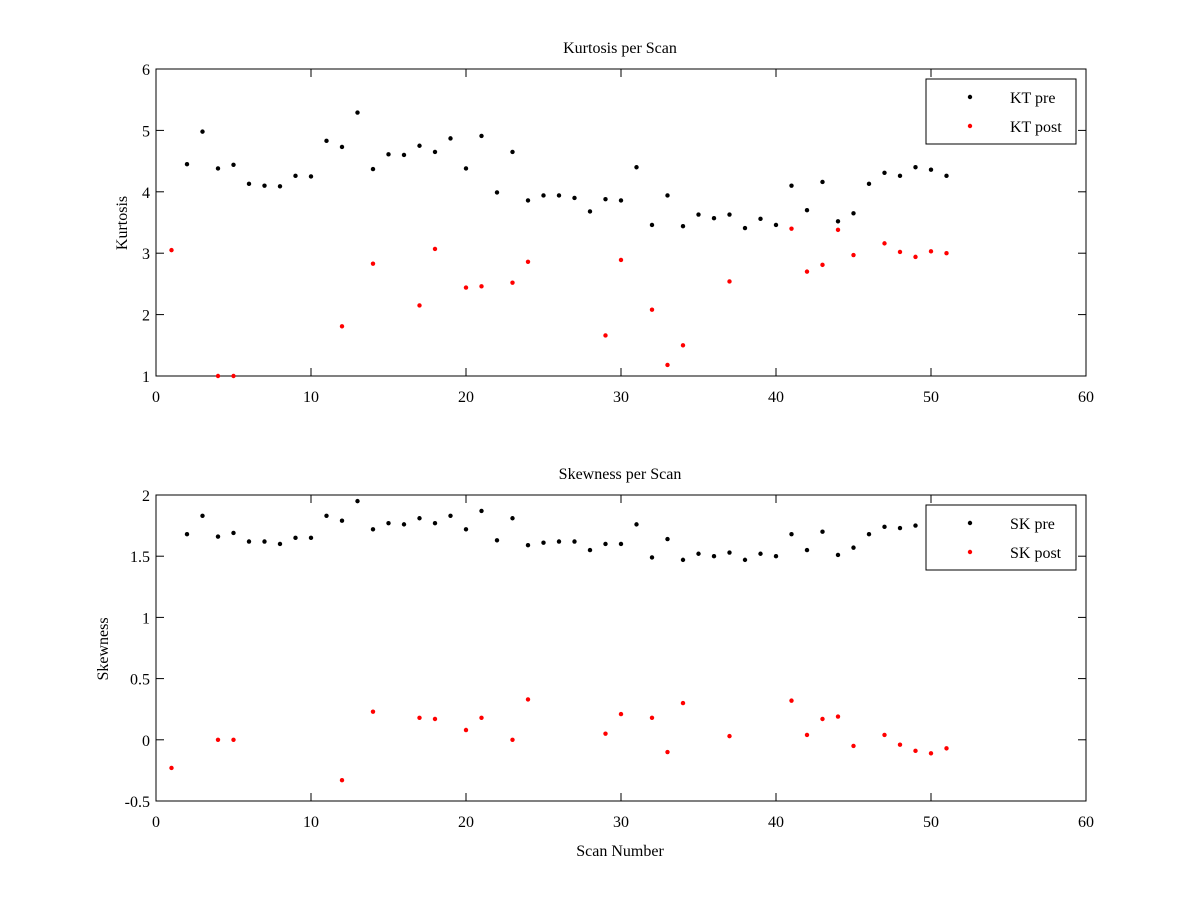 The height and width of the screenshot is (900, 1200). Describe the element at coordinates (620, 474) in the screenshot. I see `chart-title: Skewness per Scan` at that location.